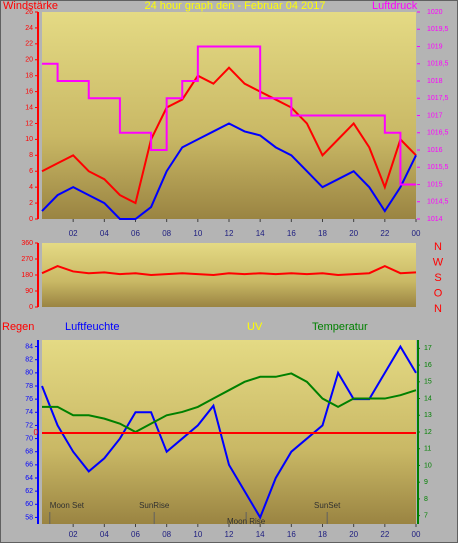 This screenshot has height=543, width=458. I want to click on y2-tick-label: 1015, so click(435, 184).